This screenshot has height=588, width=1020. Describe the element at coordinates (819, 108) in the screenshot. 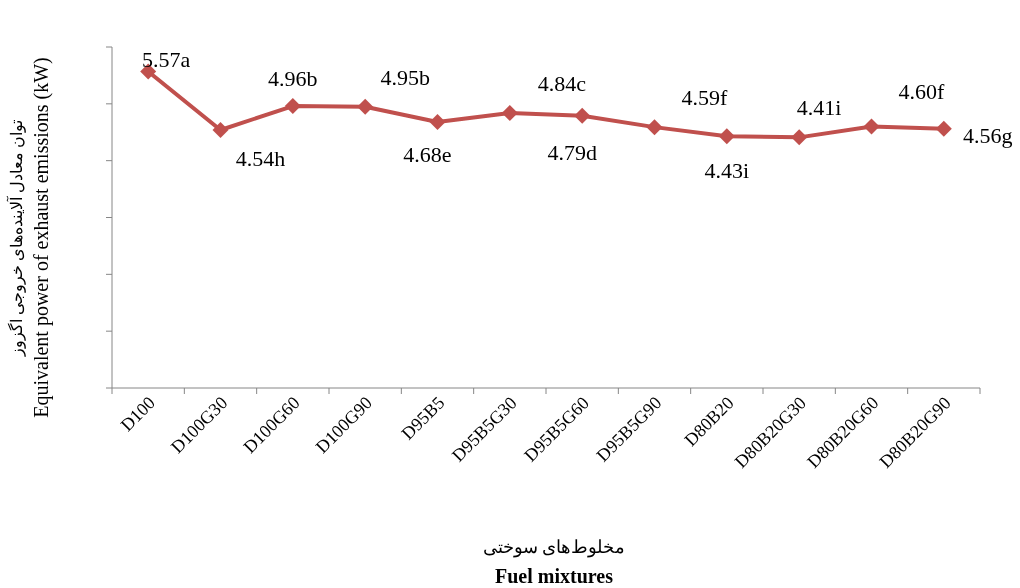

I see `data-label: 4.41i` at that location.